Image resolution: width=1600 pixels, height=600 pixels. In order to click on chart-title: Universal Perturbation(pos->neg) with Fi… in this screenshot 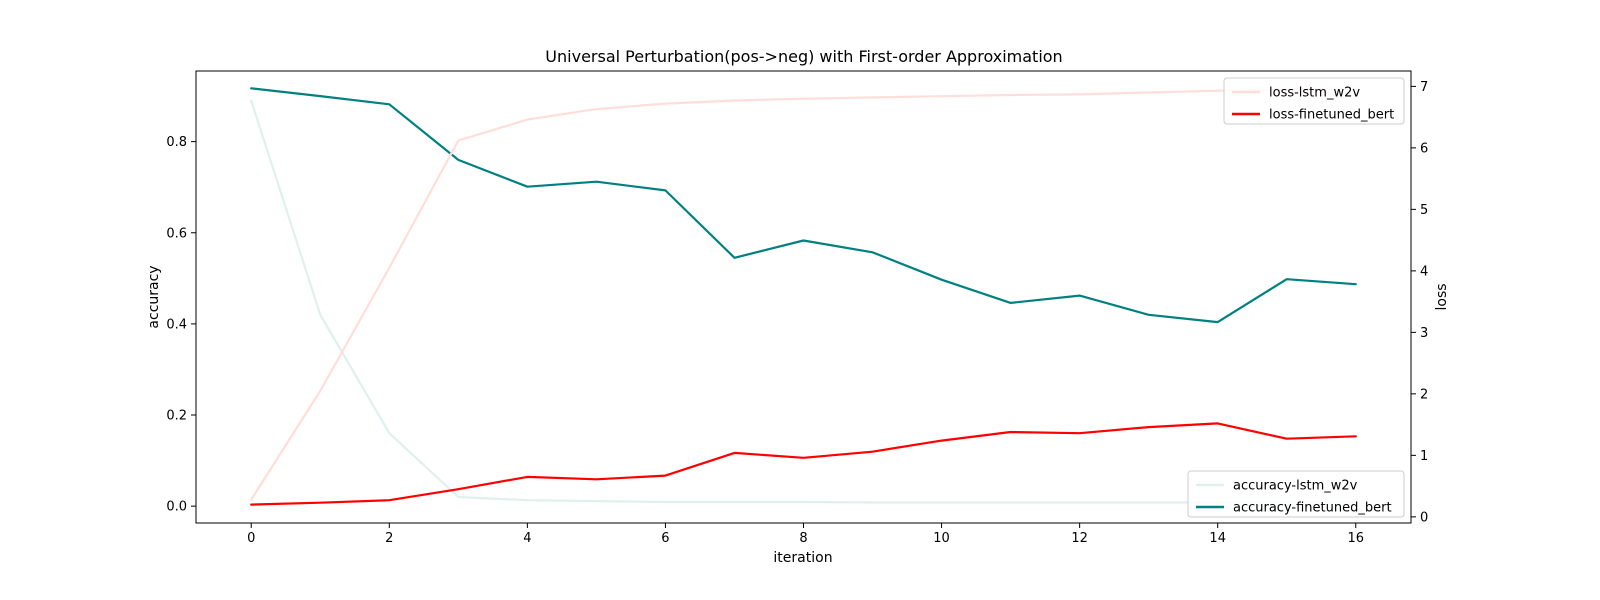, I will do `click(803, 56)`.